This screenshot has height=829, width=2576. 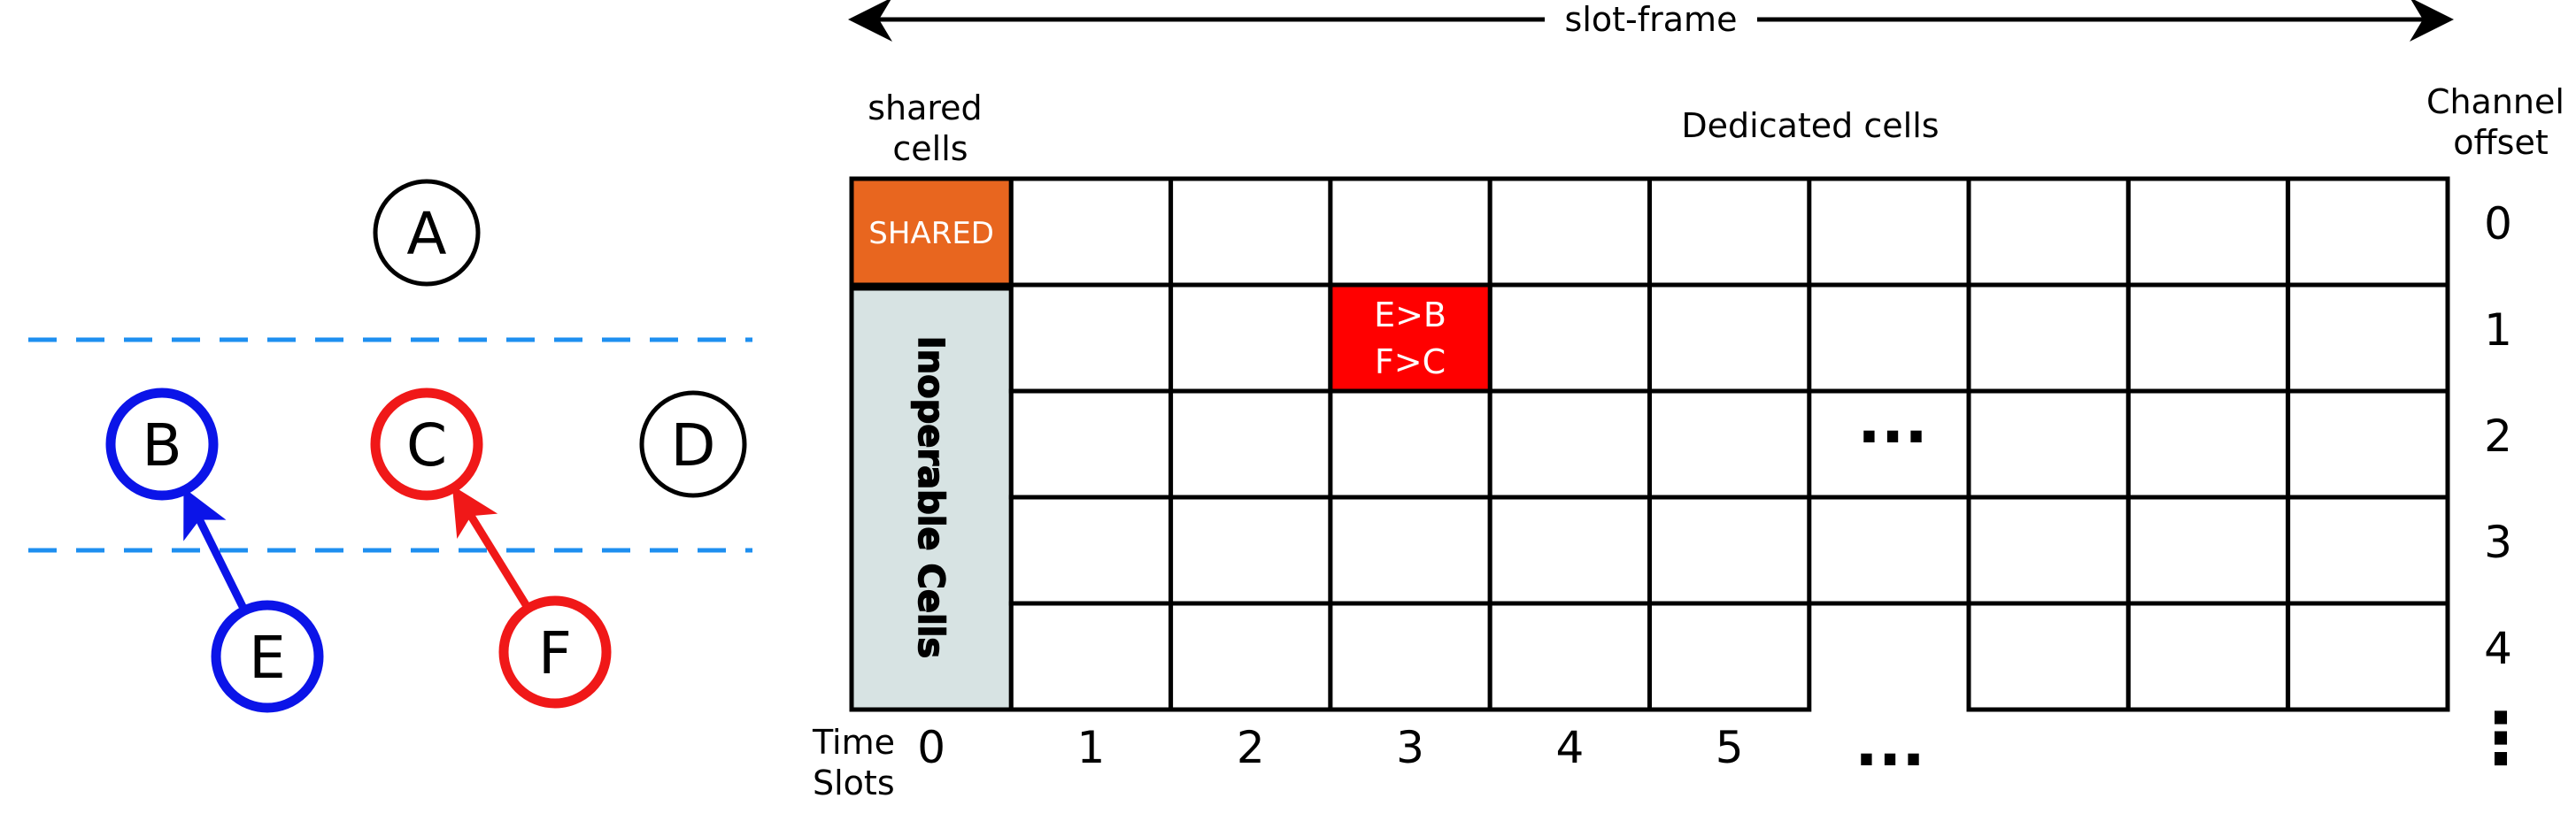 I want to click on channel-label-0: 0, so click(x=2498, y=224).